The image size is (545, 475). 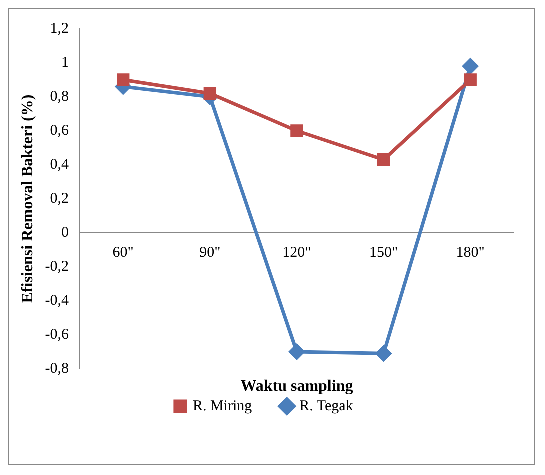 What do you see at coordinates (59, 96) in the screenshot?
I see `y-tick-label: 0,8` at bounding box center [59, 96].